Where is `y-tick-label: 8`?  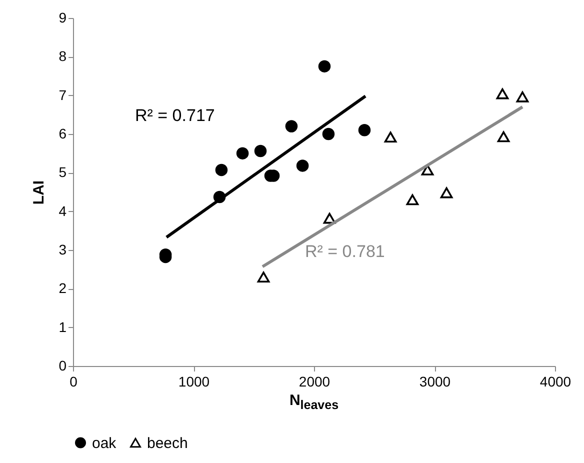 y-tick-label: 8 is located at coordinates (62, 56).